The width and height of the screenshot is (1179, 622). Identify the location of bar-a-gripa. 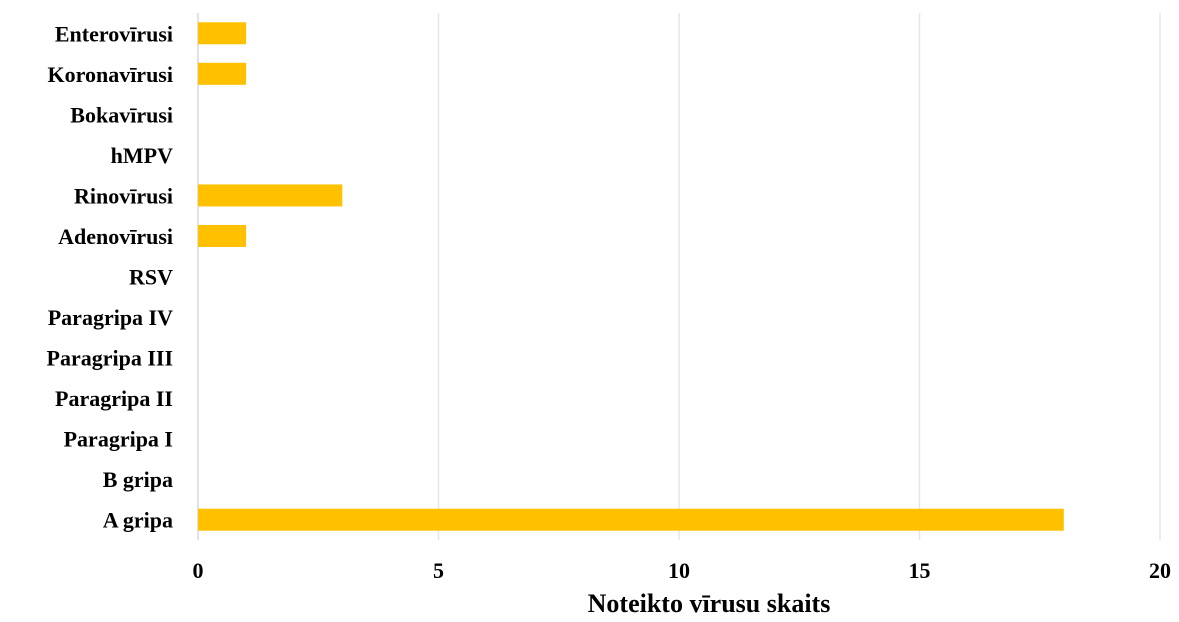
(631, 519).